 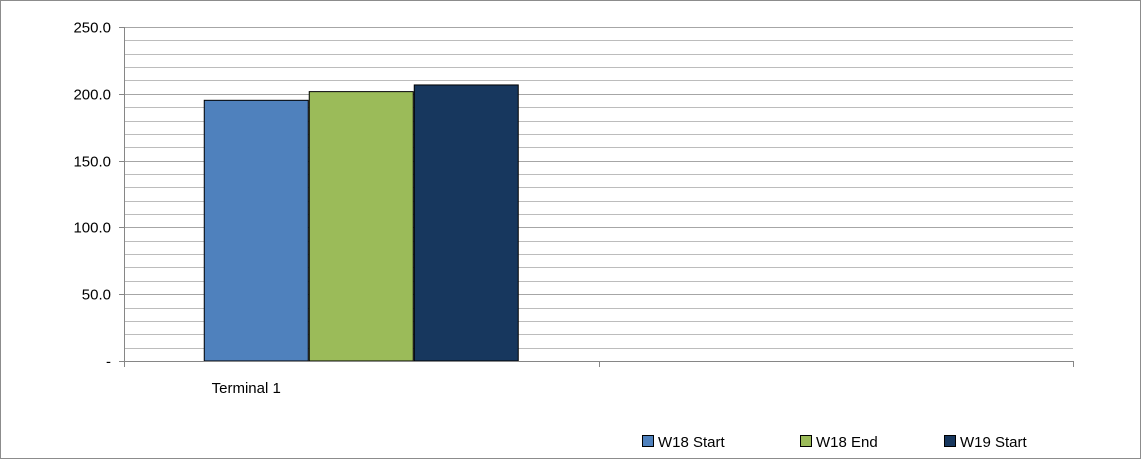 I want to click on legend-item: W18 Start, so click(x=684, y=442).